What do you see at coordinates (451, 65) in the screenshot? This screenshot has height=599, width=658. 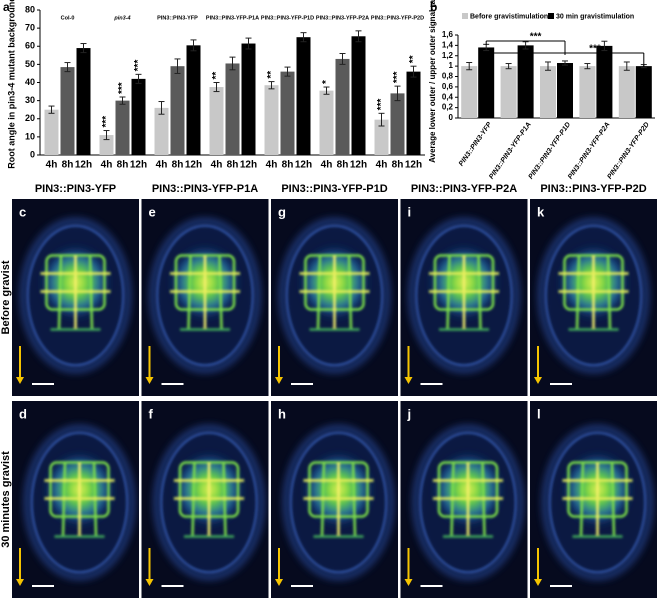 I see `y-tick-label: 1` at bounding box center [451, 65].